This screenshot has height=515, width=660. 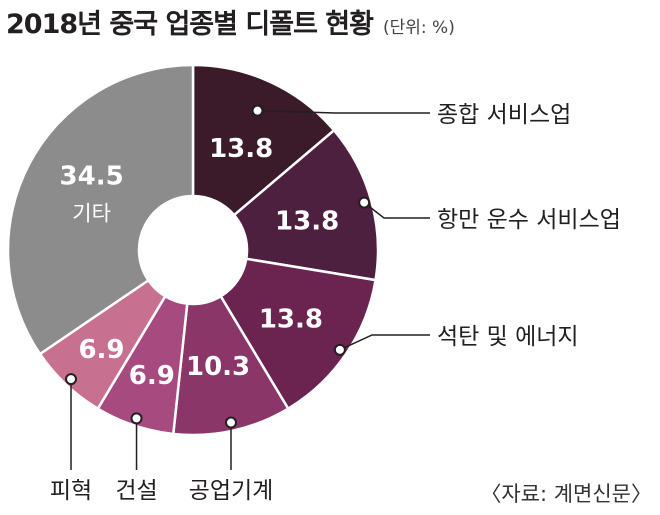 What do you see at coordinates (193, 250) in the screenshot?
I see `donut-hole` at bounding box center [193, 250].